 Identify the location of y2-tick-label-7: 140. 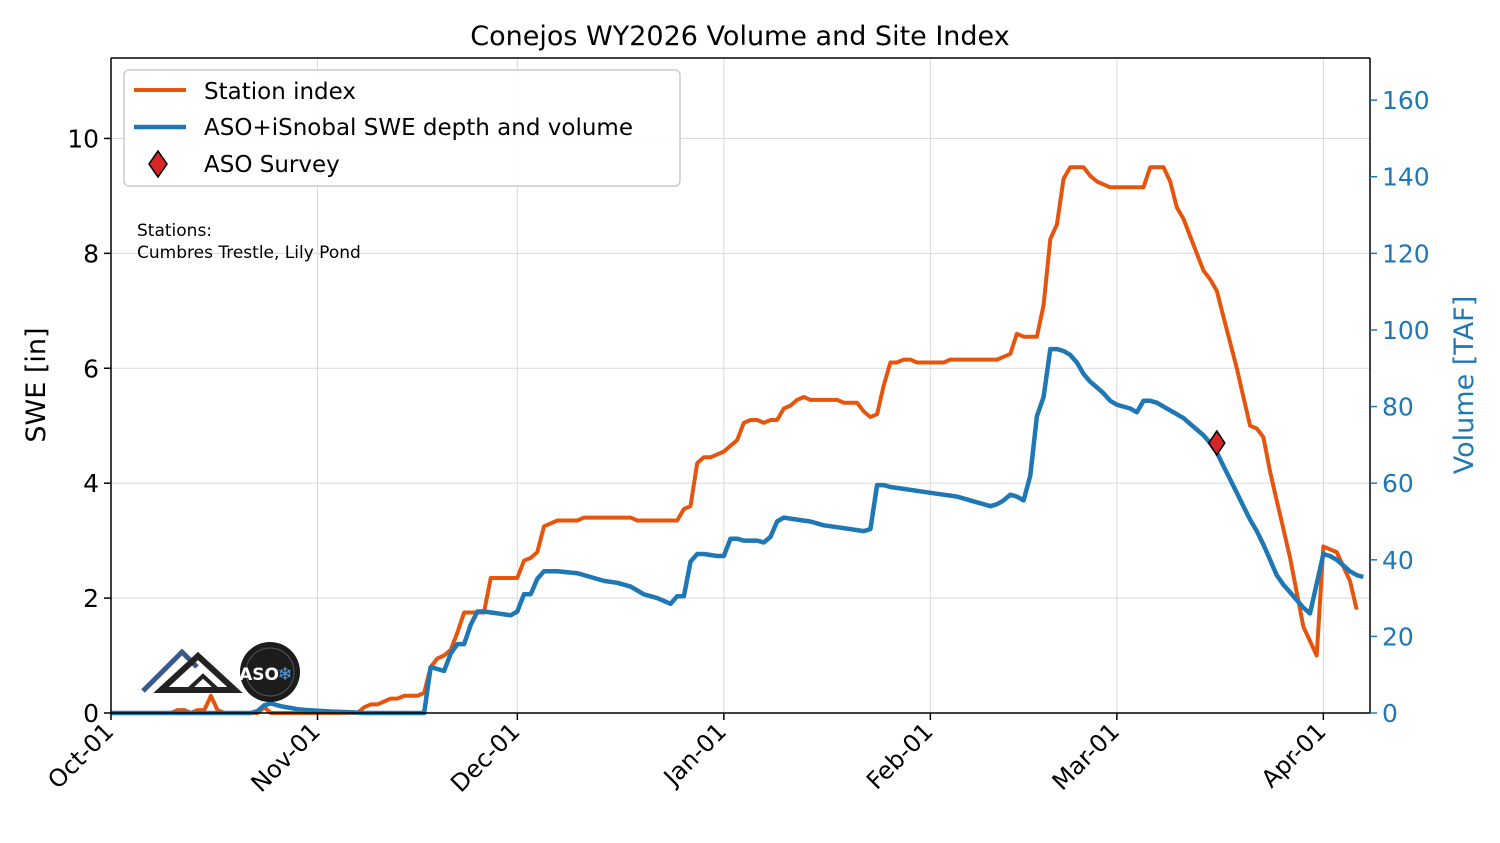
(1406, 177).